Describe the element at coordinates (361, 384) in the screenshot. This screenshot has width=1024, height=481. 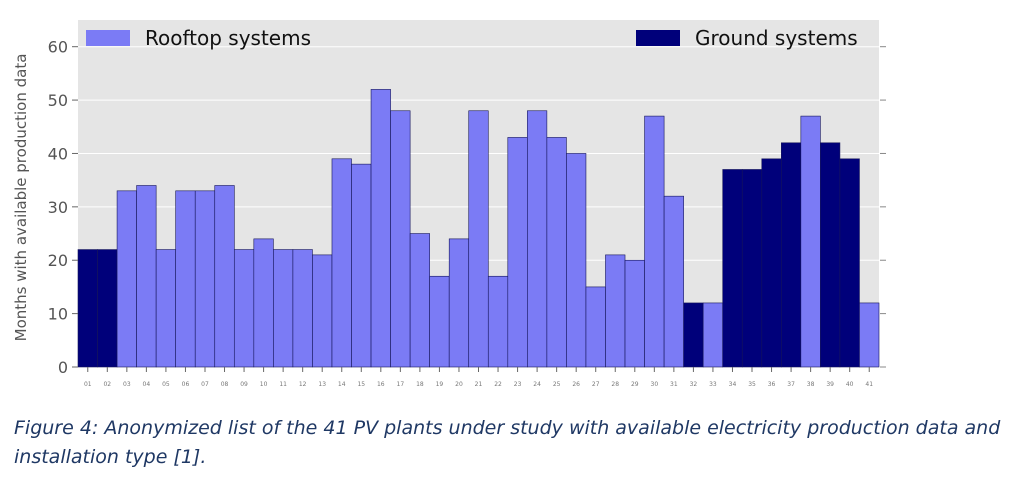
I see `x-tick-label: 15` at that location.